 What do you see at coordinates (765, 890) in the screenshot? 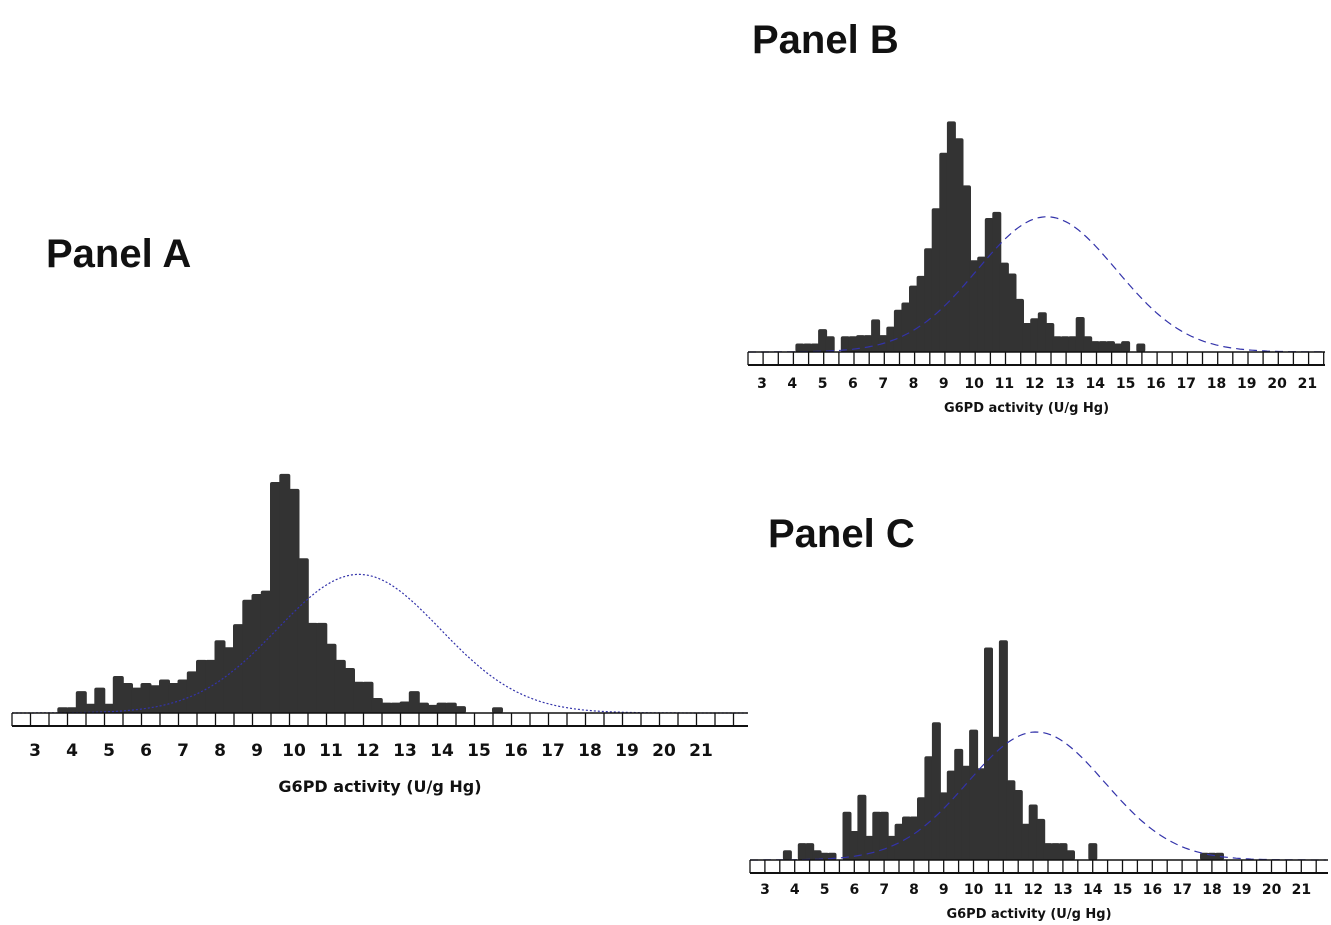
I see `x-tick-label: 3` at bounding box center [765, 890].